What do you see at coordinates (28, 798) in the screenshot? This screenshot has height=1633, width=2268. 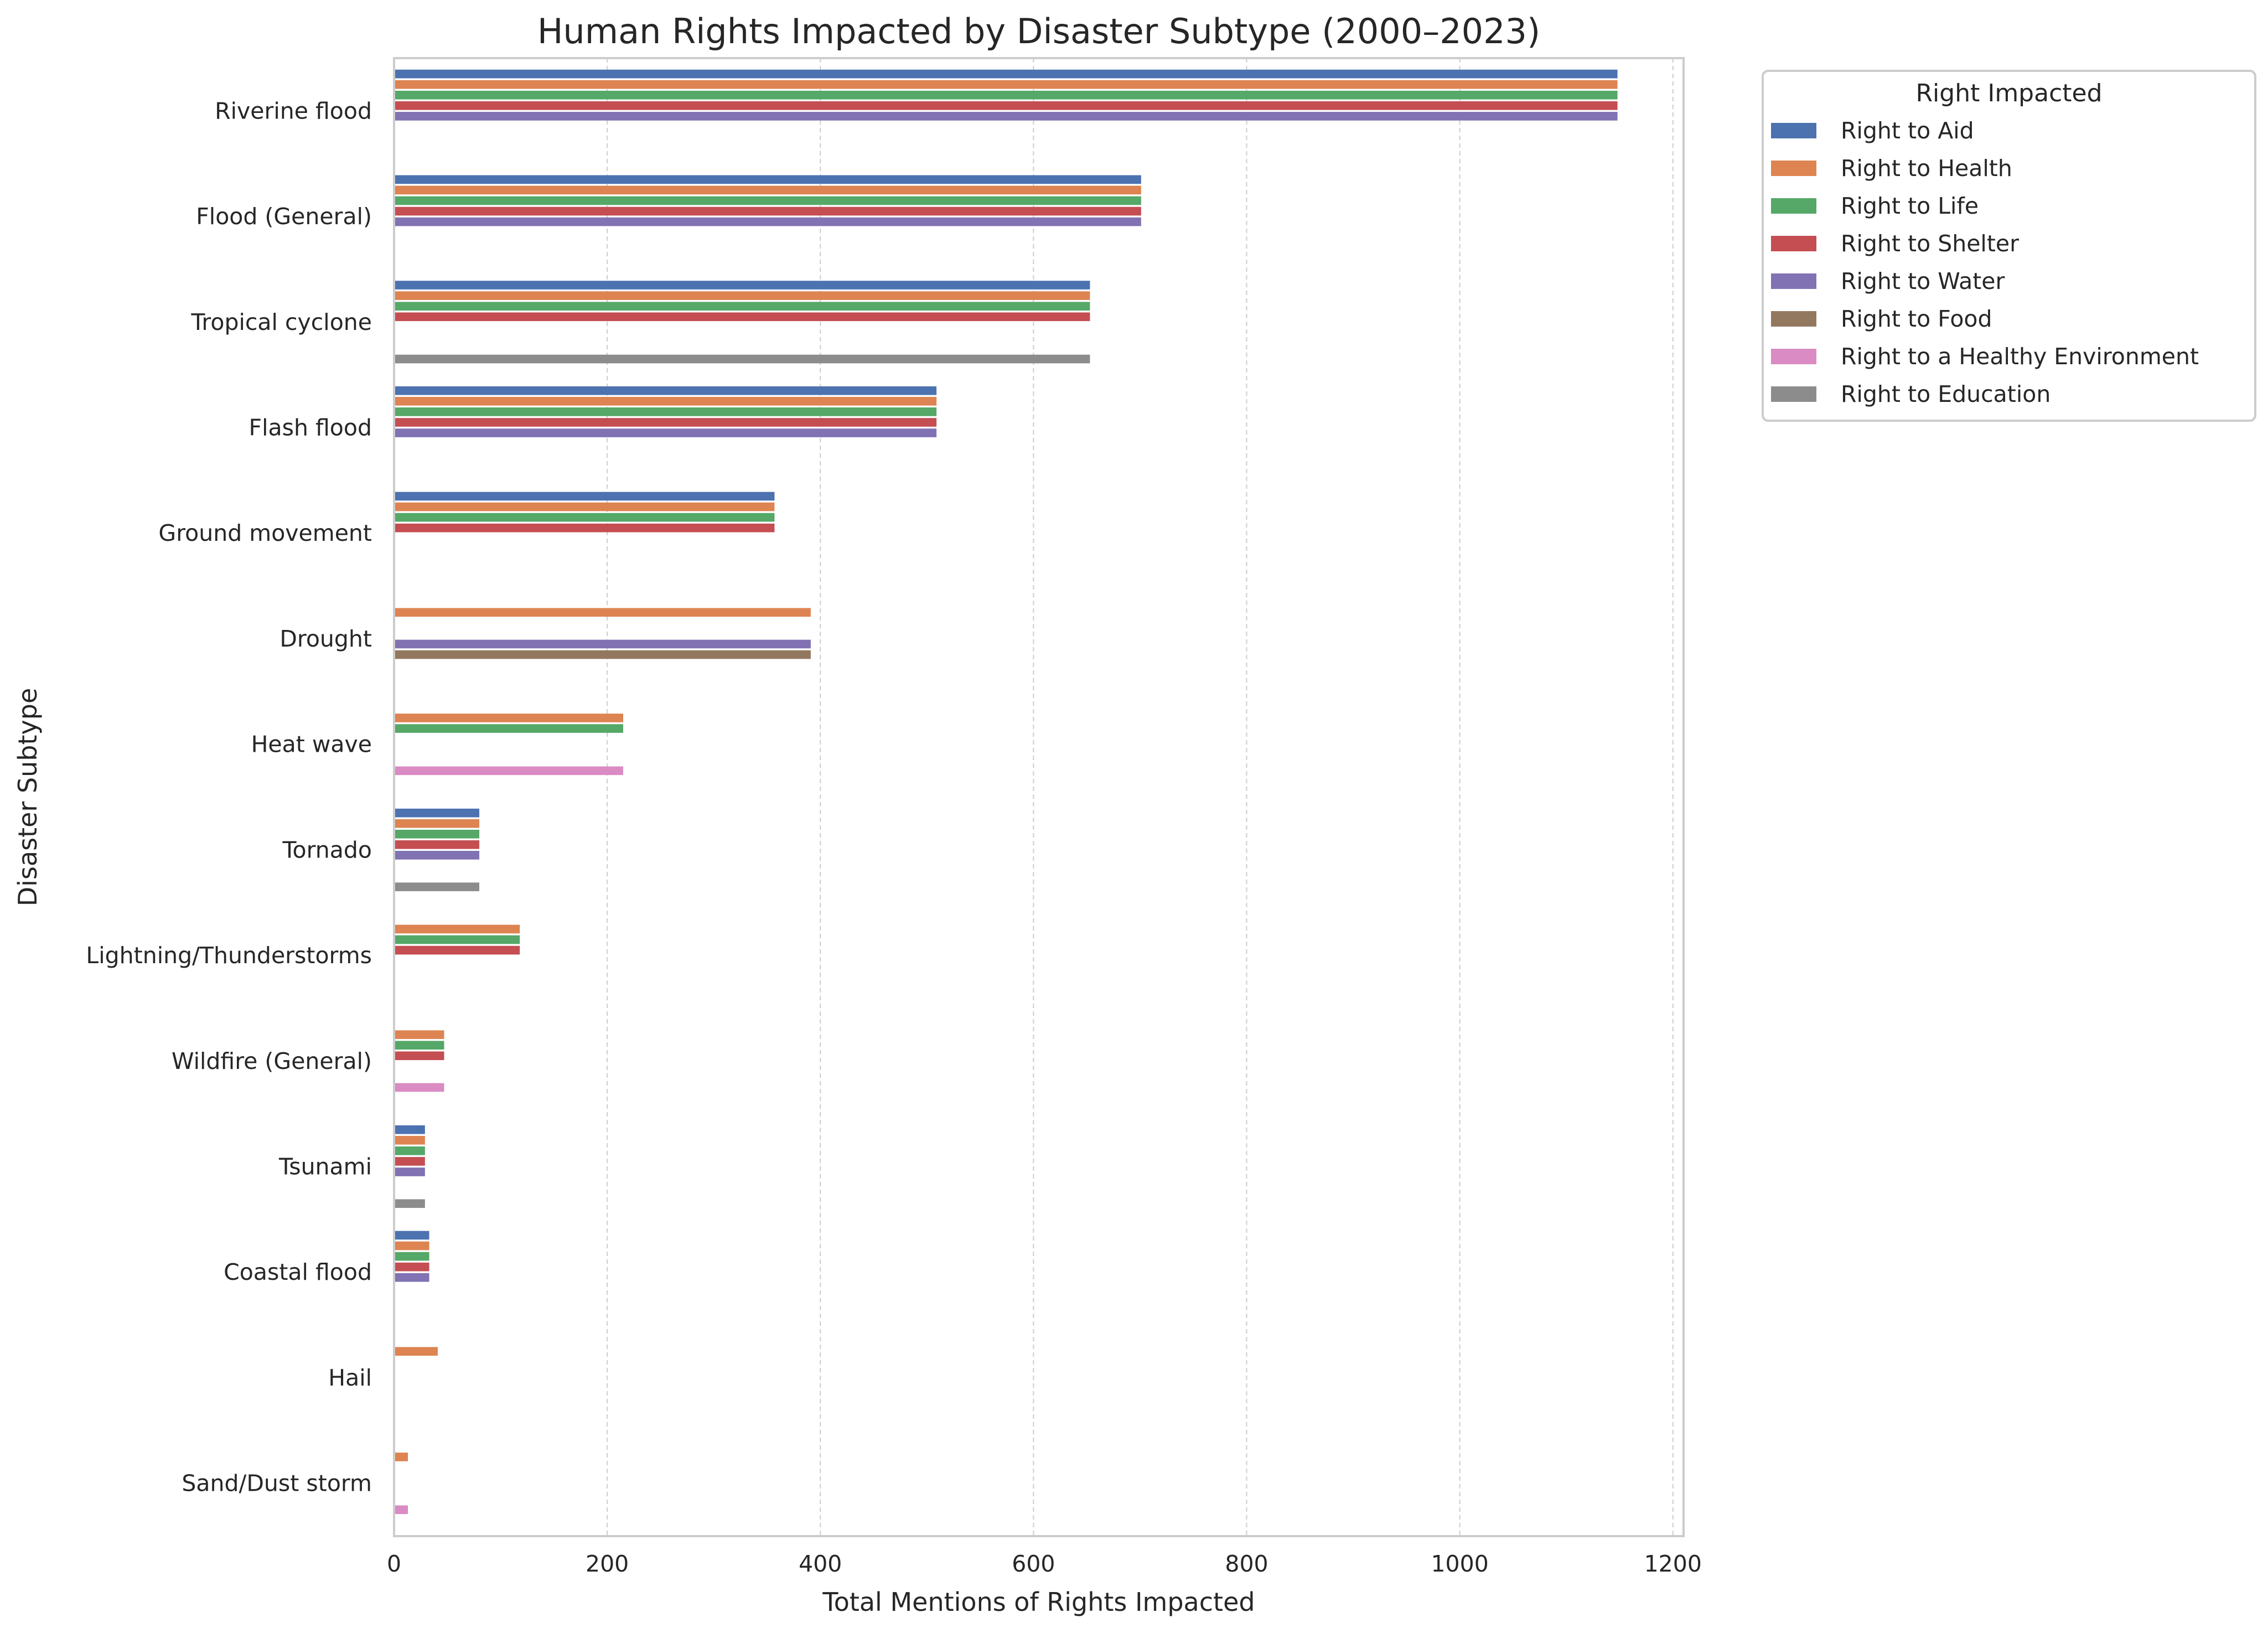 I see `y-axis-title: Disaster Subtype` at bounding box center [28, 798].